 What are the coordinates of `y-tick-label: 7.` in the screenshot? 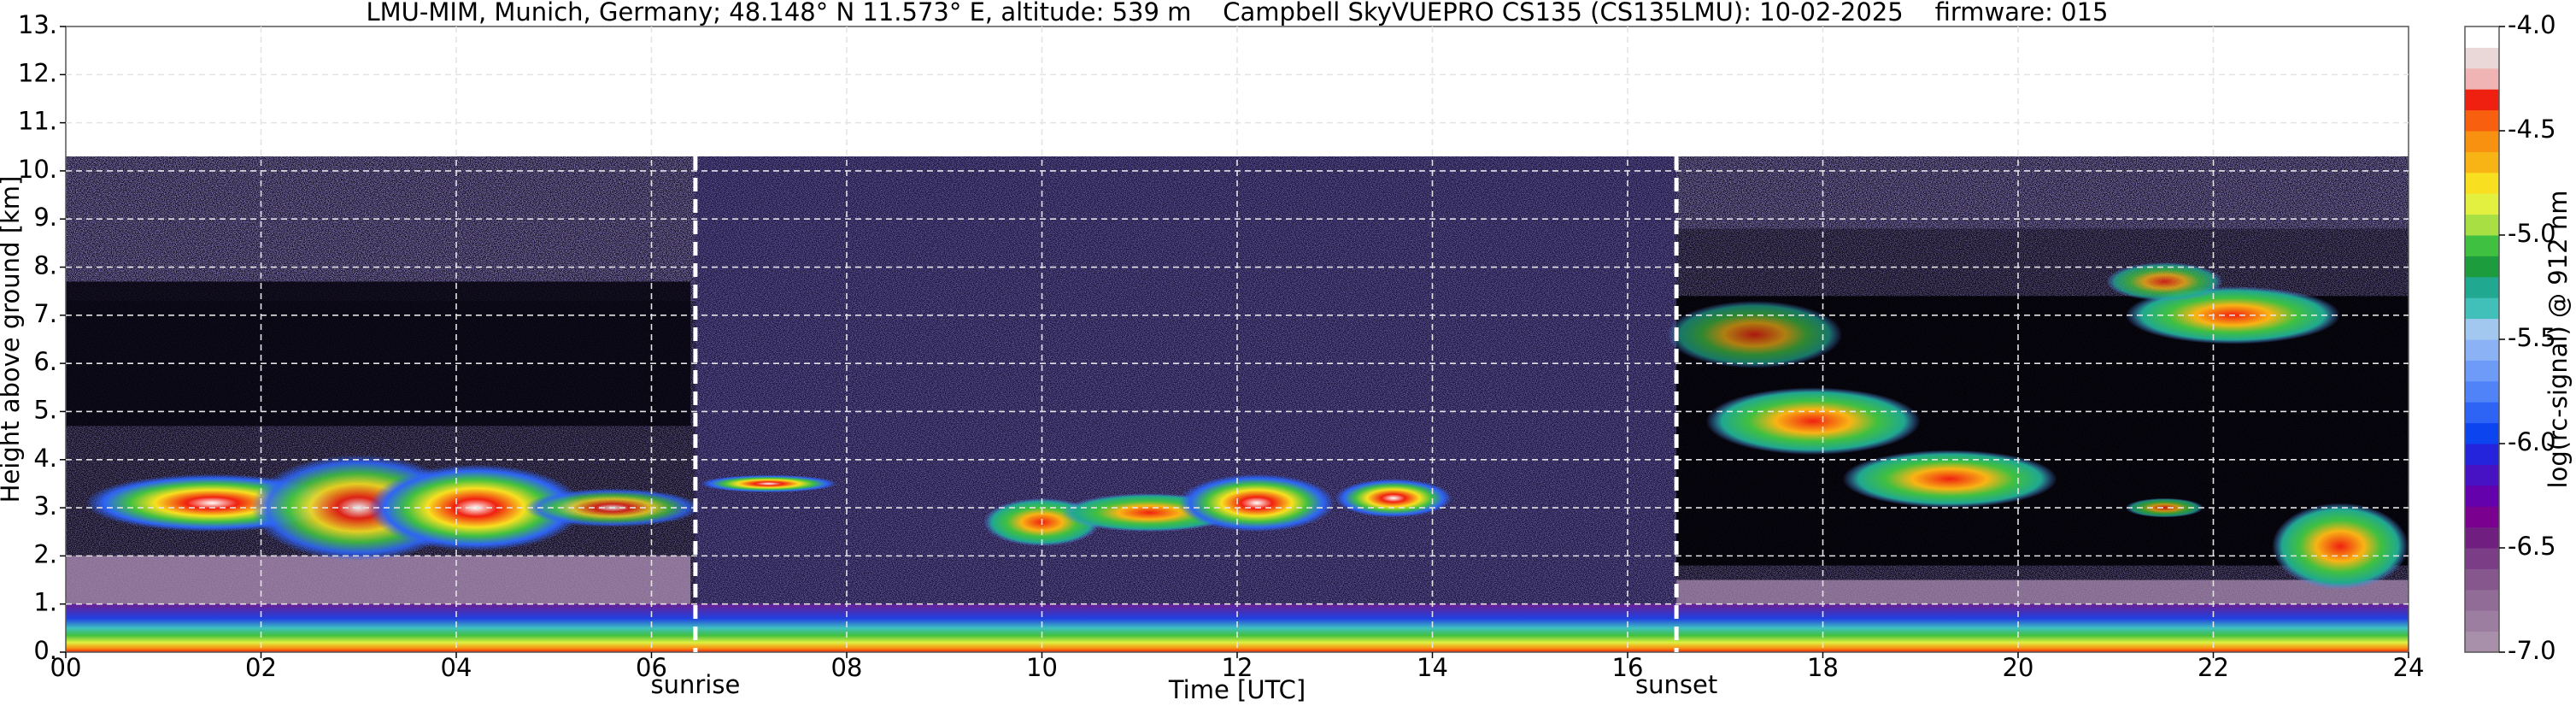 It's located at (45, 313).